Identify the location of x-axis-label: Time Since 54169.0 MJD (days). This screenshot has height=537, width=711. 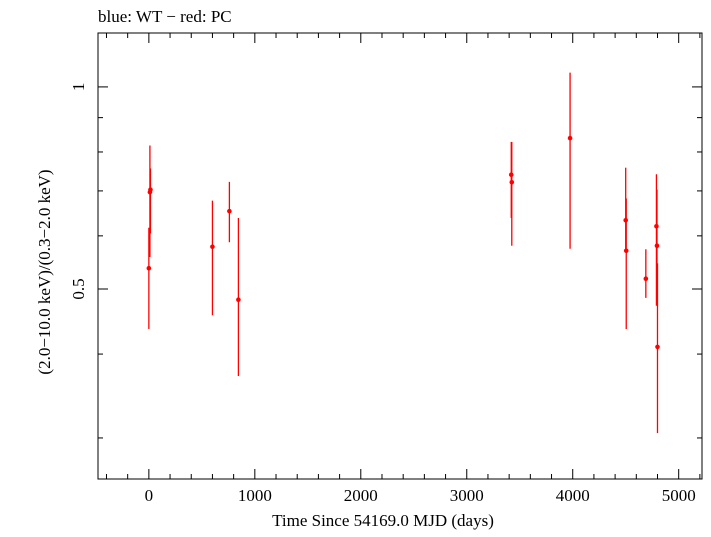
(383, 520).